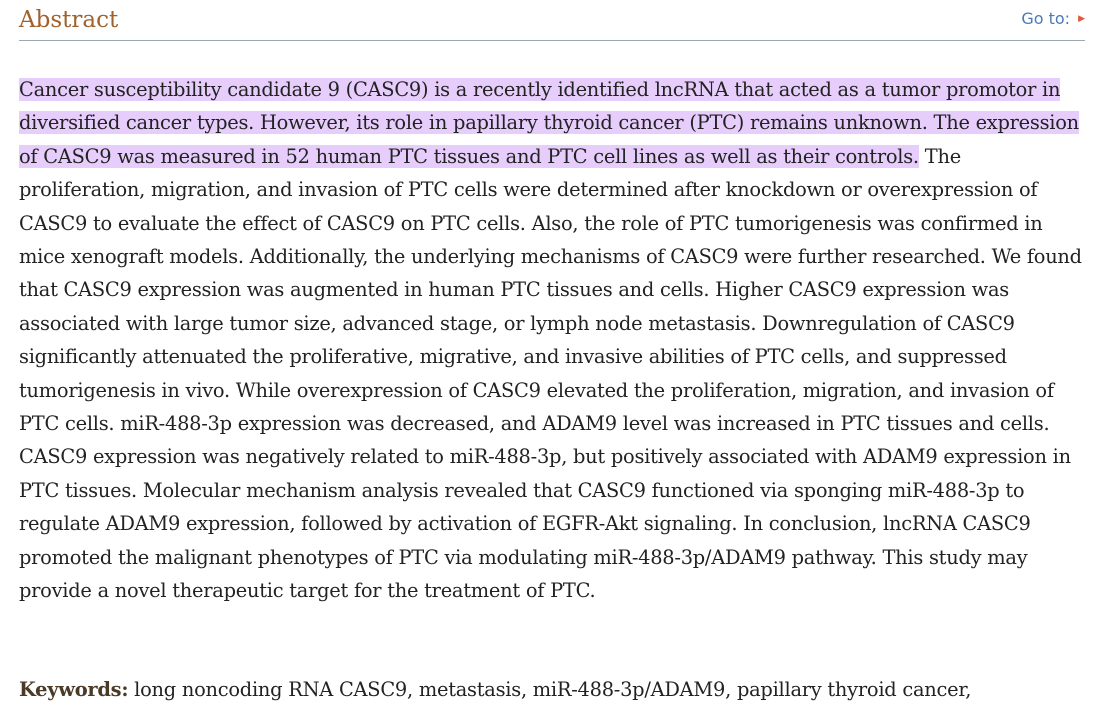 The image size is (1095, 706). Describe the element at coordinates (74, 689) in the screenshot. I see `keywords-label: Keywords:` at that location.